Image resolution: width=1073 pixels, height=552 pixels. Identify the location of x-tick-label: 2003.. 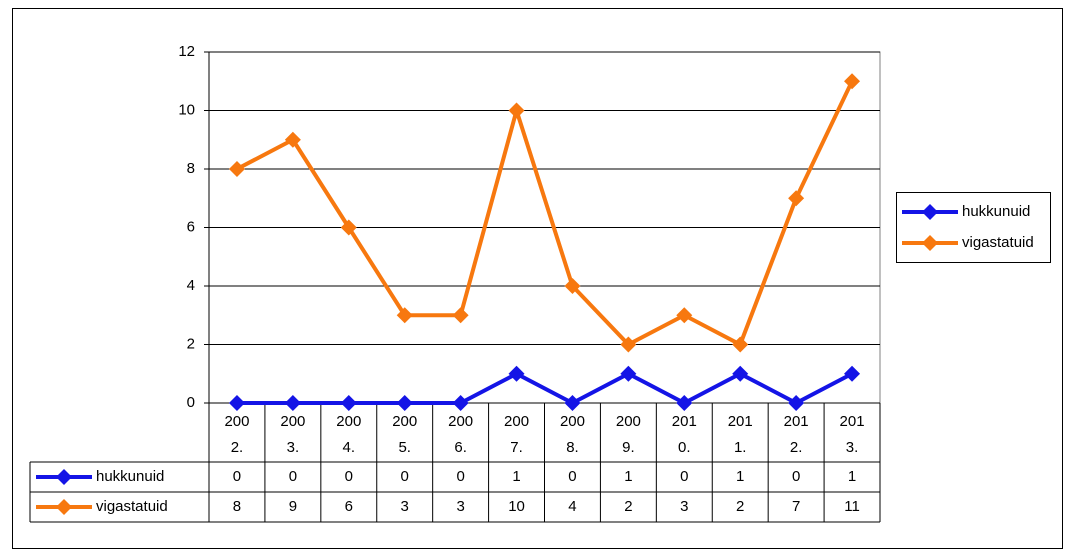
(293, 434).